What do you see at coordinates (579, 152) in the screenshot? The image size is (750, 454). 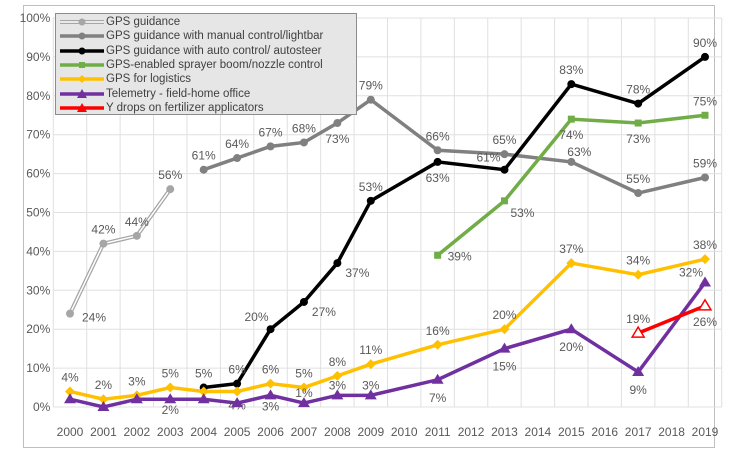 I see `data-label: 63%` at bounding box center [579, 152].